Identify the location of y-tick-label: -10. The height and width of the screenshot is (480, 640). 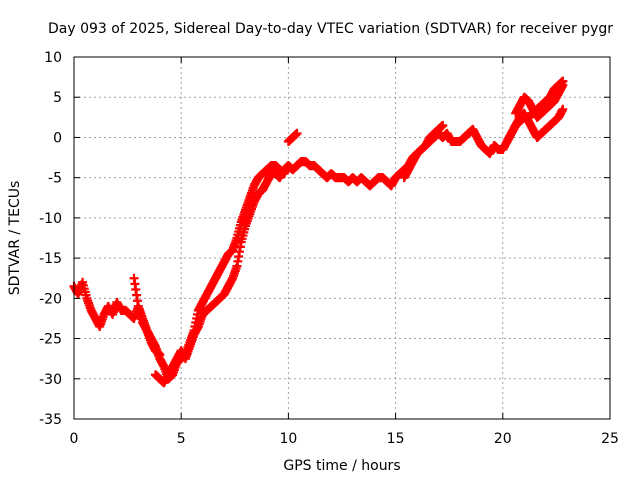
(50, 219).